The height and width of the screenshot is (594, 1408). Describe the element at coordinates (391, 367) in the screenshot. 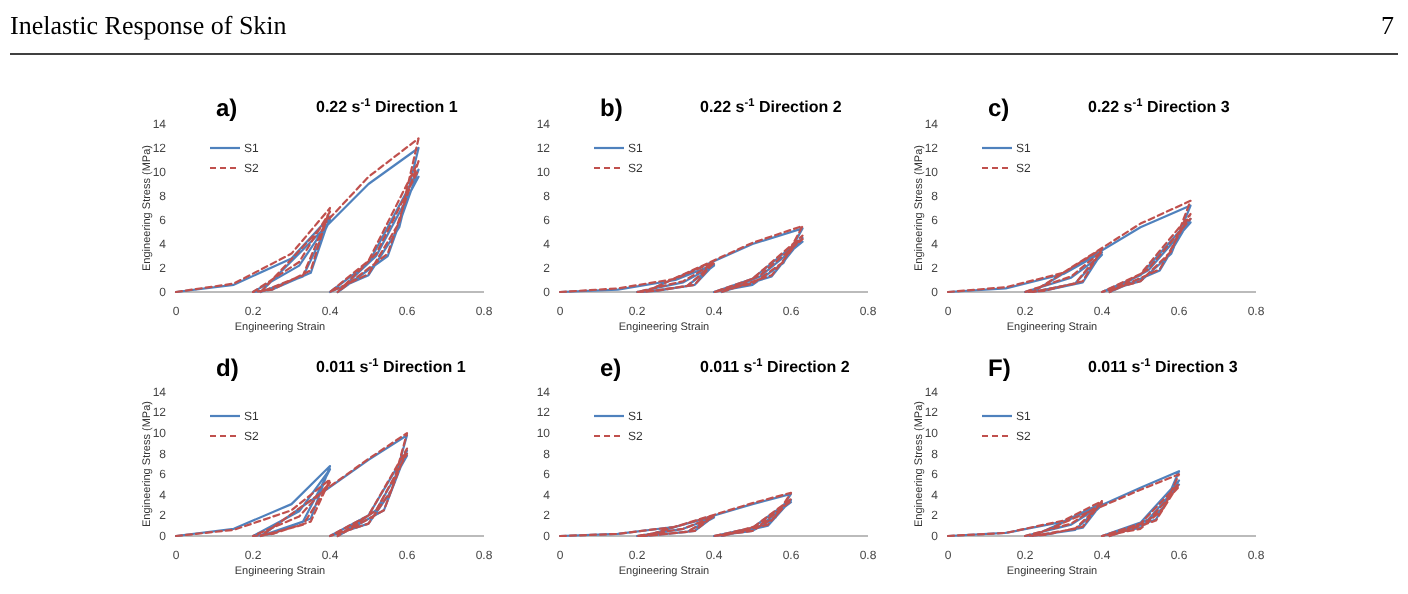

I see `chart-title: 0.011 s$^{-1}$ Direction 1` at that location.